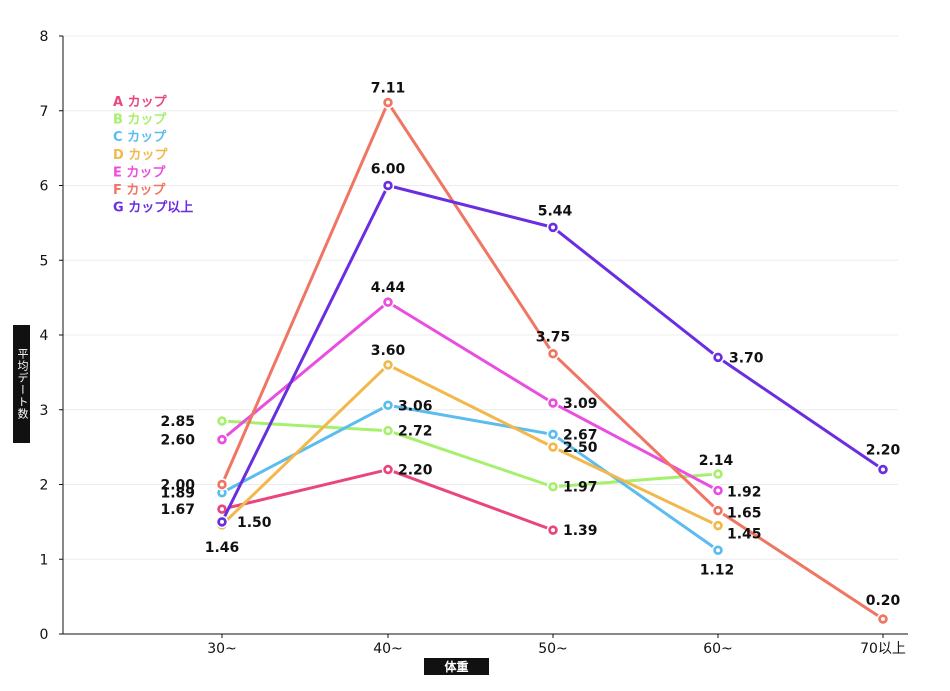  What do you see at coordinates (580, 488) in the screenshot?
I see `data-label: 1.97` at bounding box center [580, 488].